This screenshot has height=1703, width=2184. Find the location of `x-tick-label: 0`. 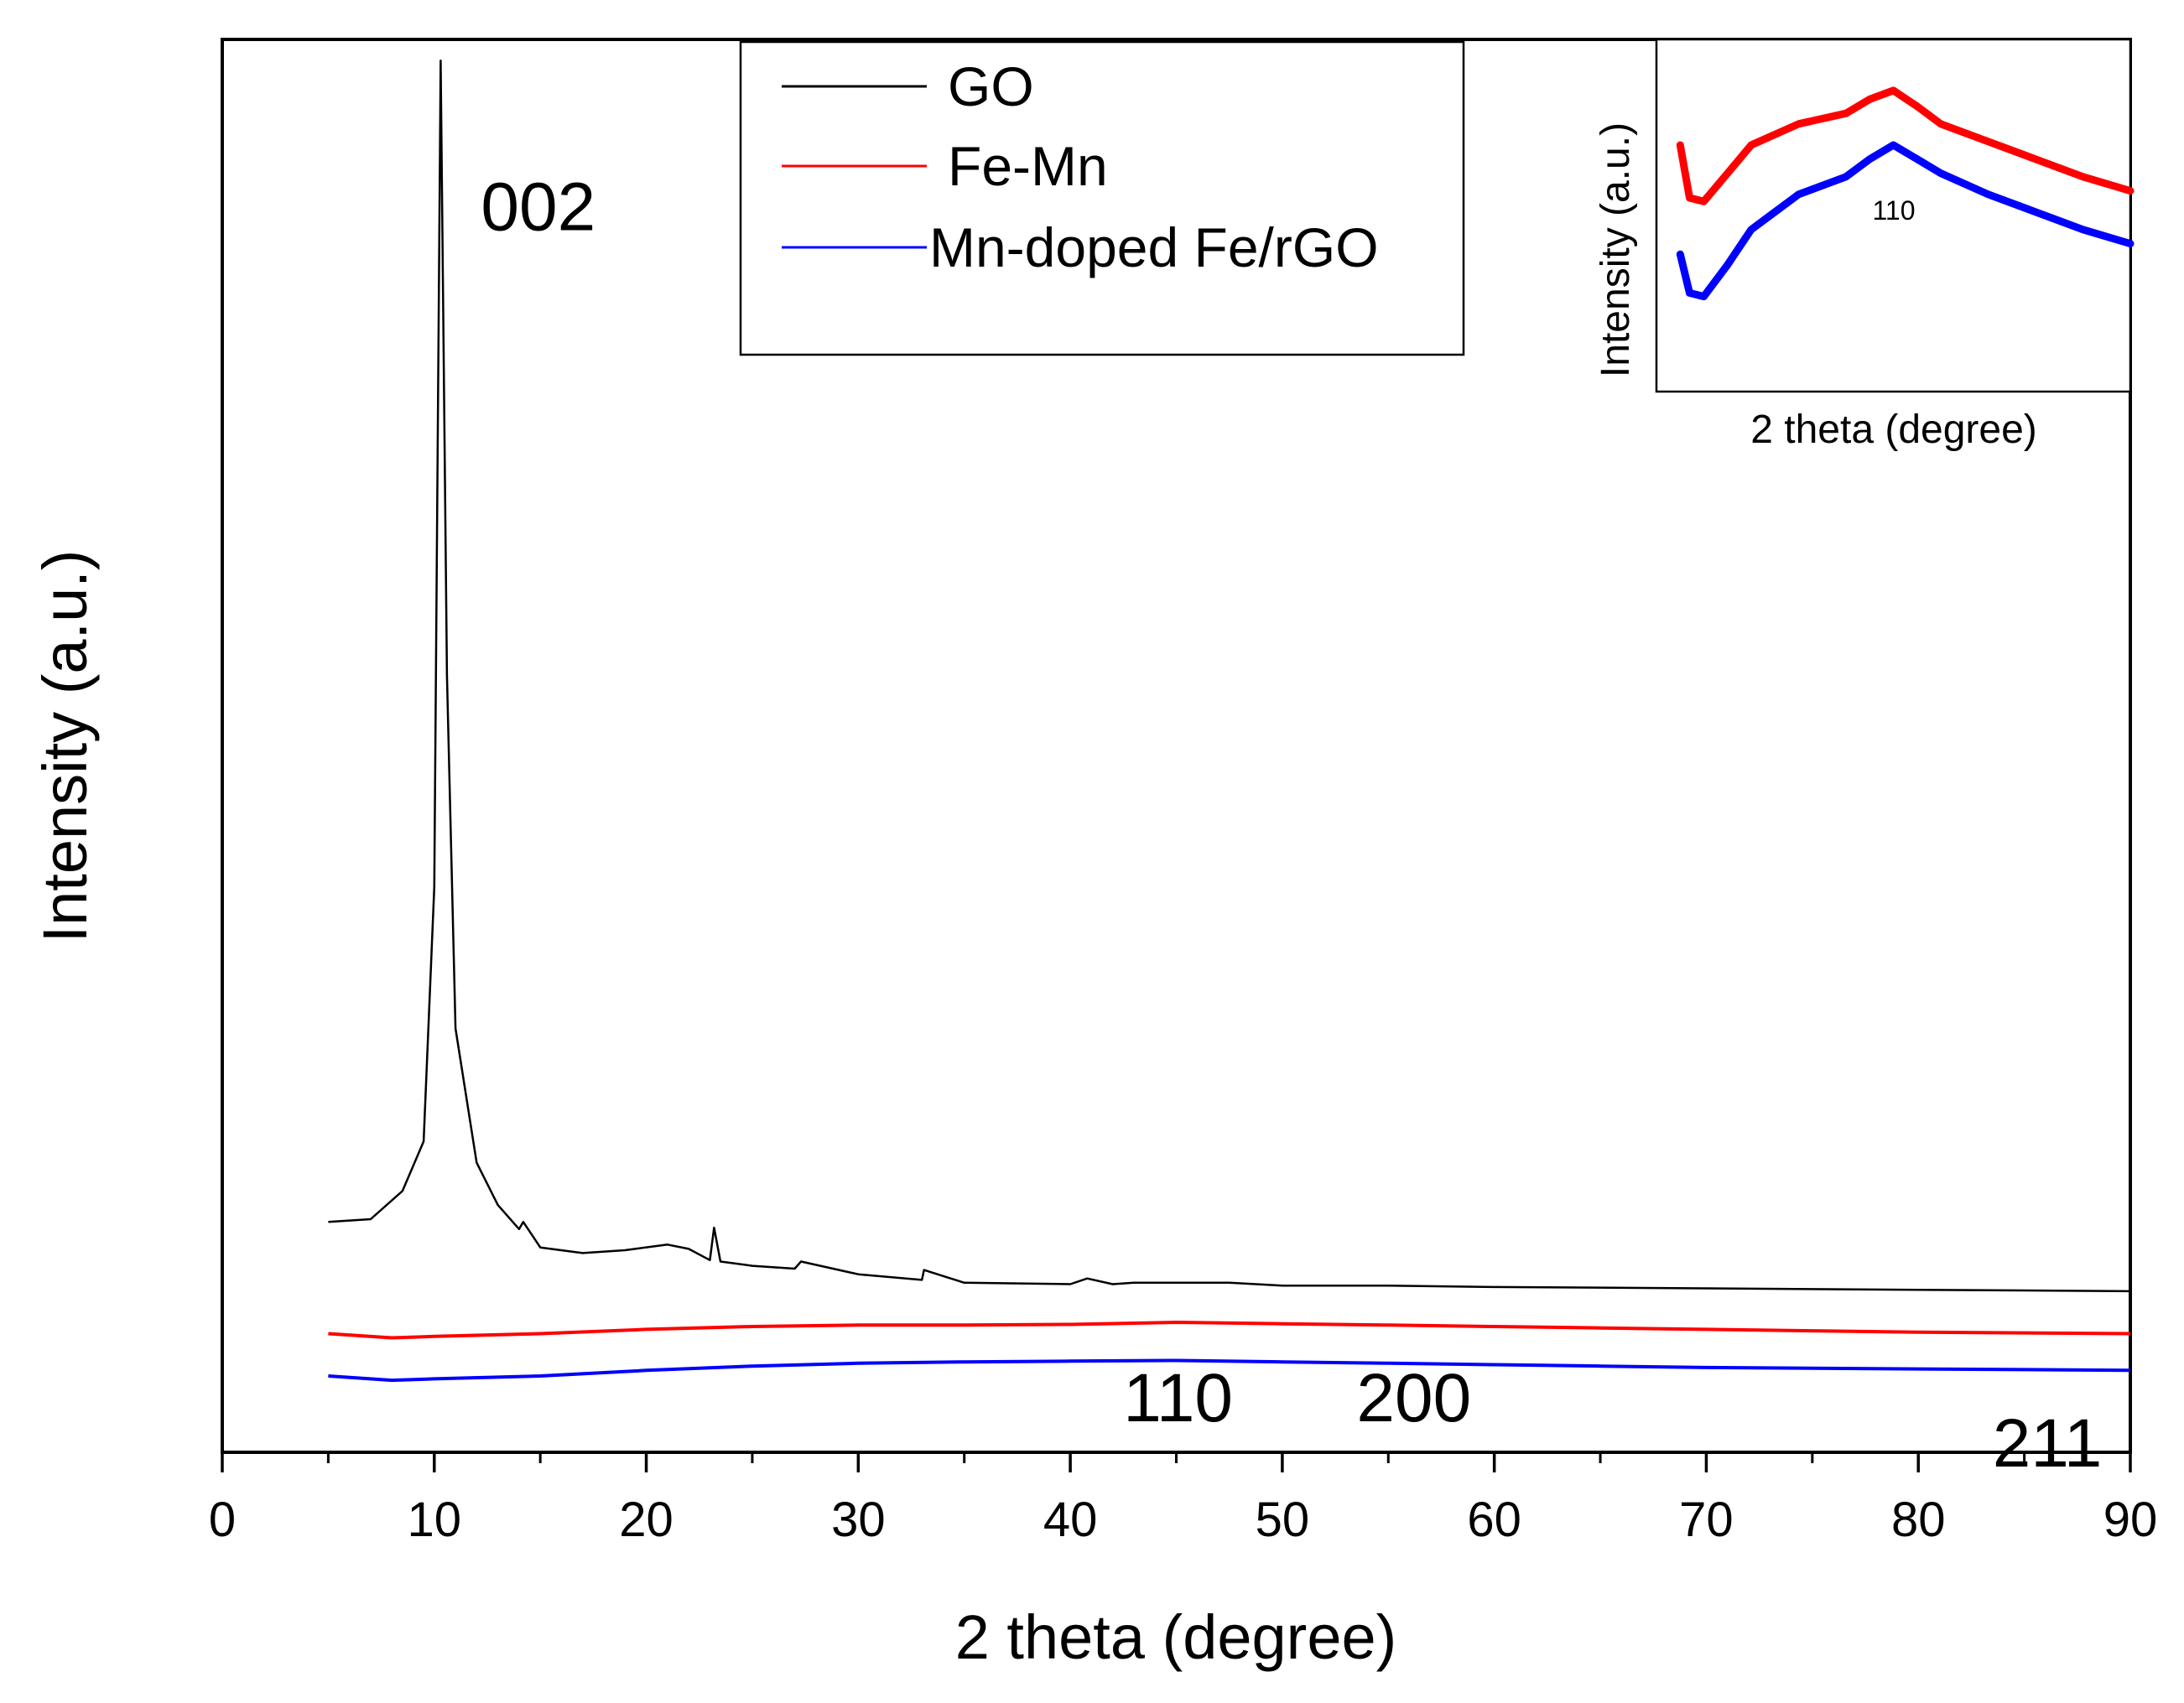

x-tick-label: 0 is located at coordinates (223, 1520).